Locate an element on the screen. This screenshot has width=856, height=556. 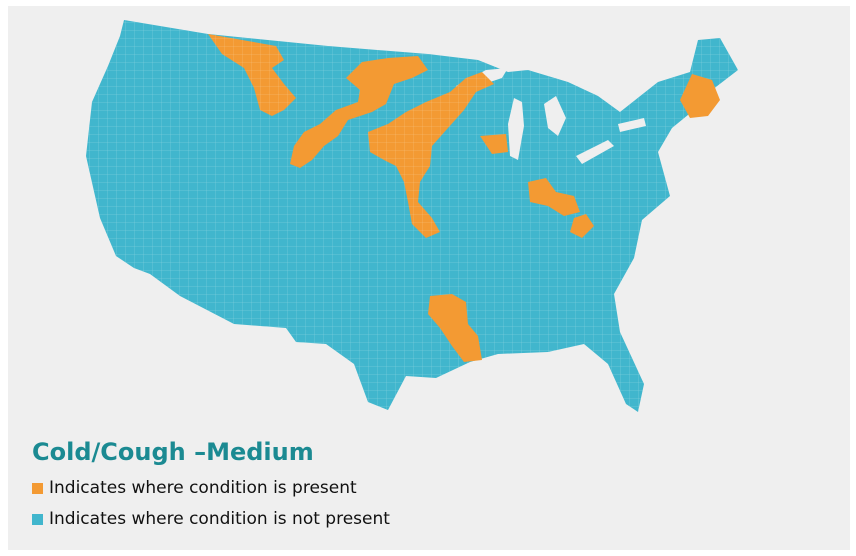
present-county-texture is located at coordinates (351, 136).